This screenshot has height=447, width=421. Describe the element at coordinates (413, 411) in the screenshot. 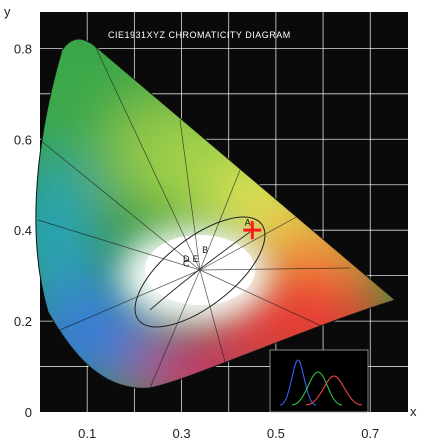

I see `x-axis-label: x` at that location.